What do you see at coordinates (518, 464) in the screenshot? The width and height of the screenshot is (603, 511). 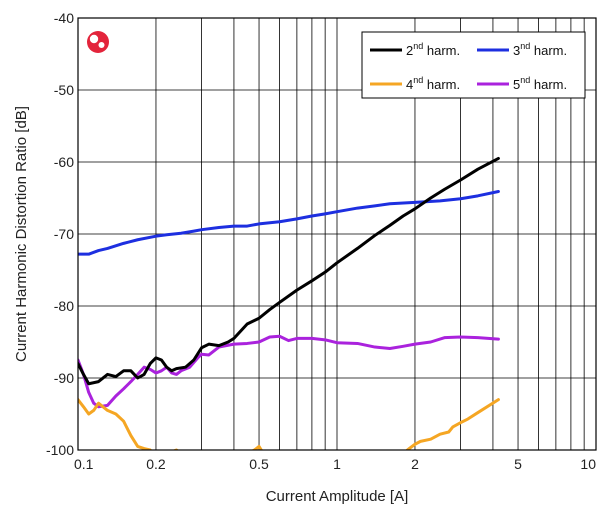 I see `x-tick-label: 5` at bounding box center [518, 464].